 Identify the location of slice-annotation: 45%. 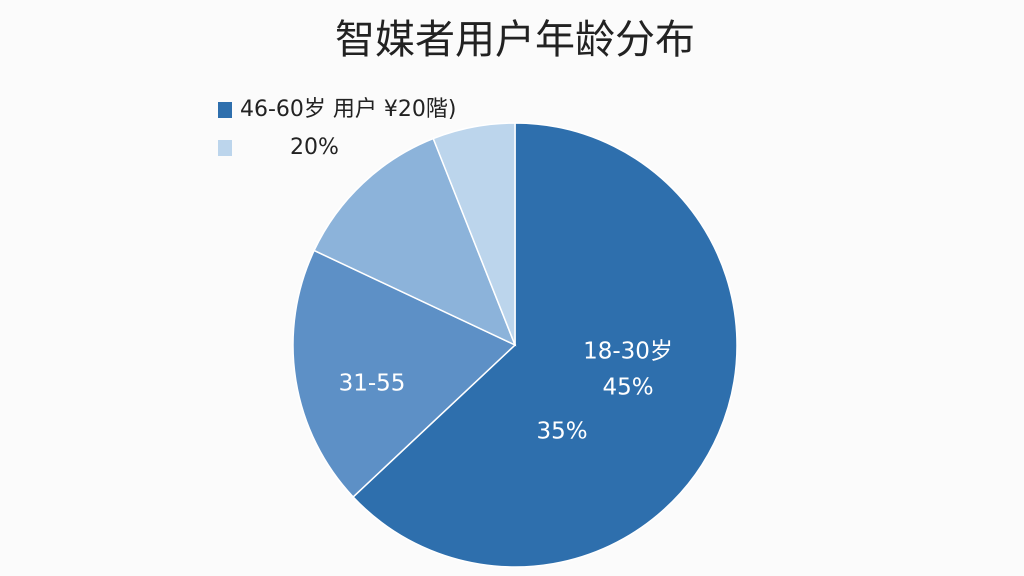
(627, 388).